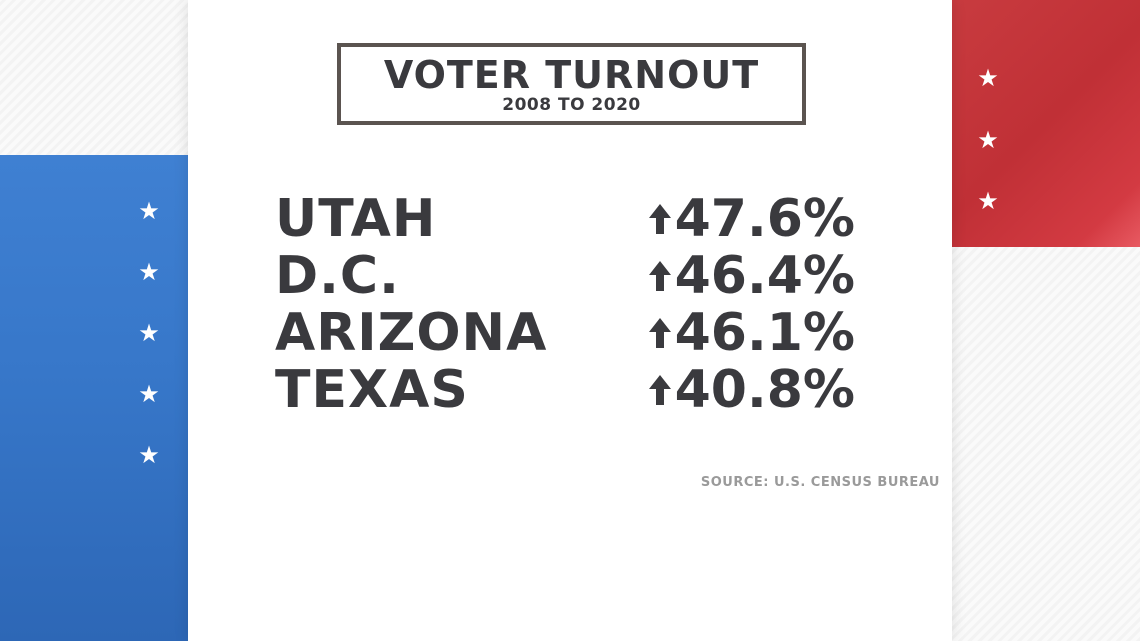  I want to click on title-box: VOTER TURNOUT 2008 TO 2020, so click(571, 84).